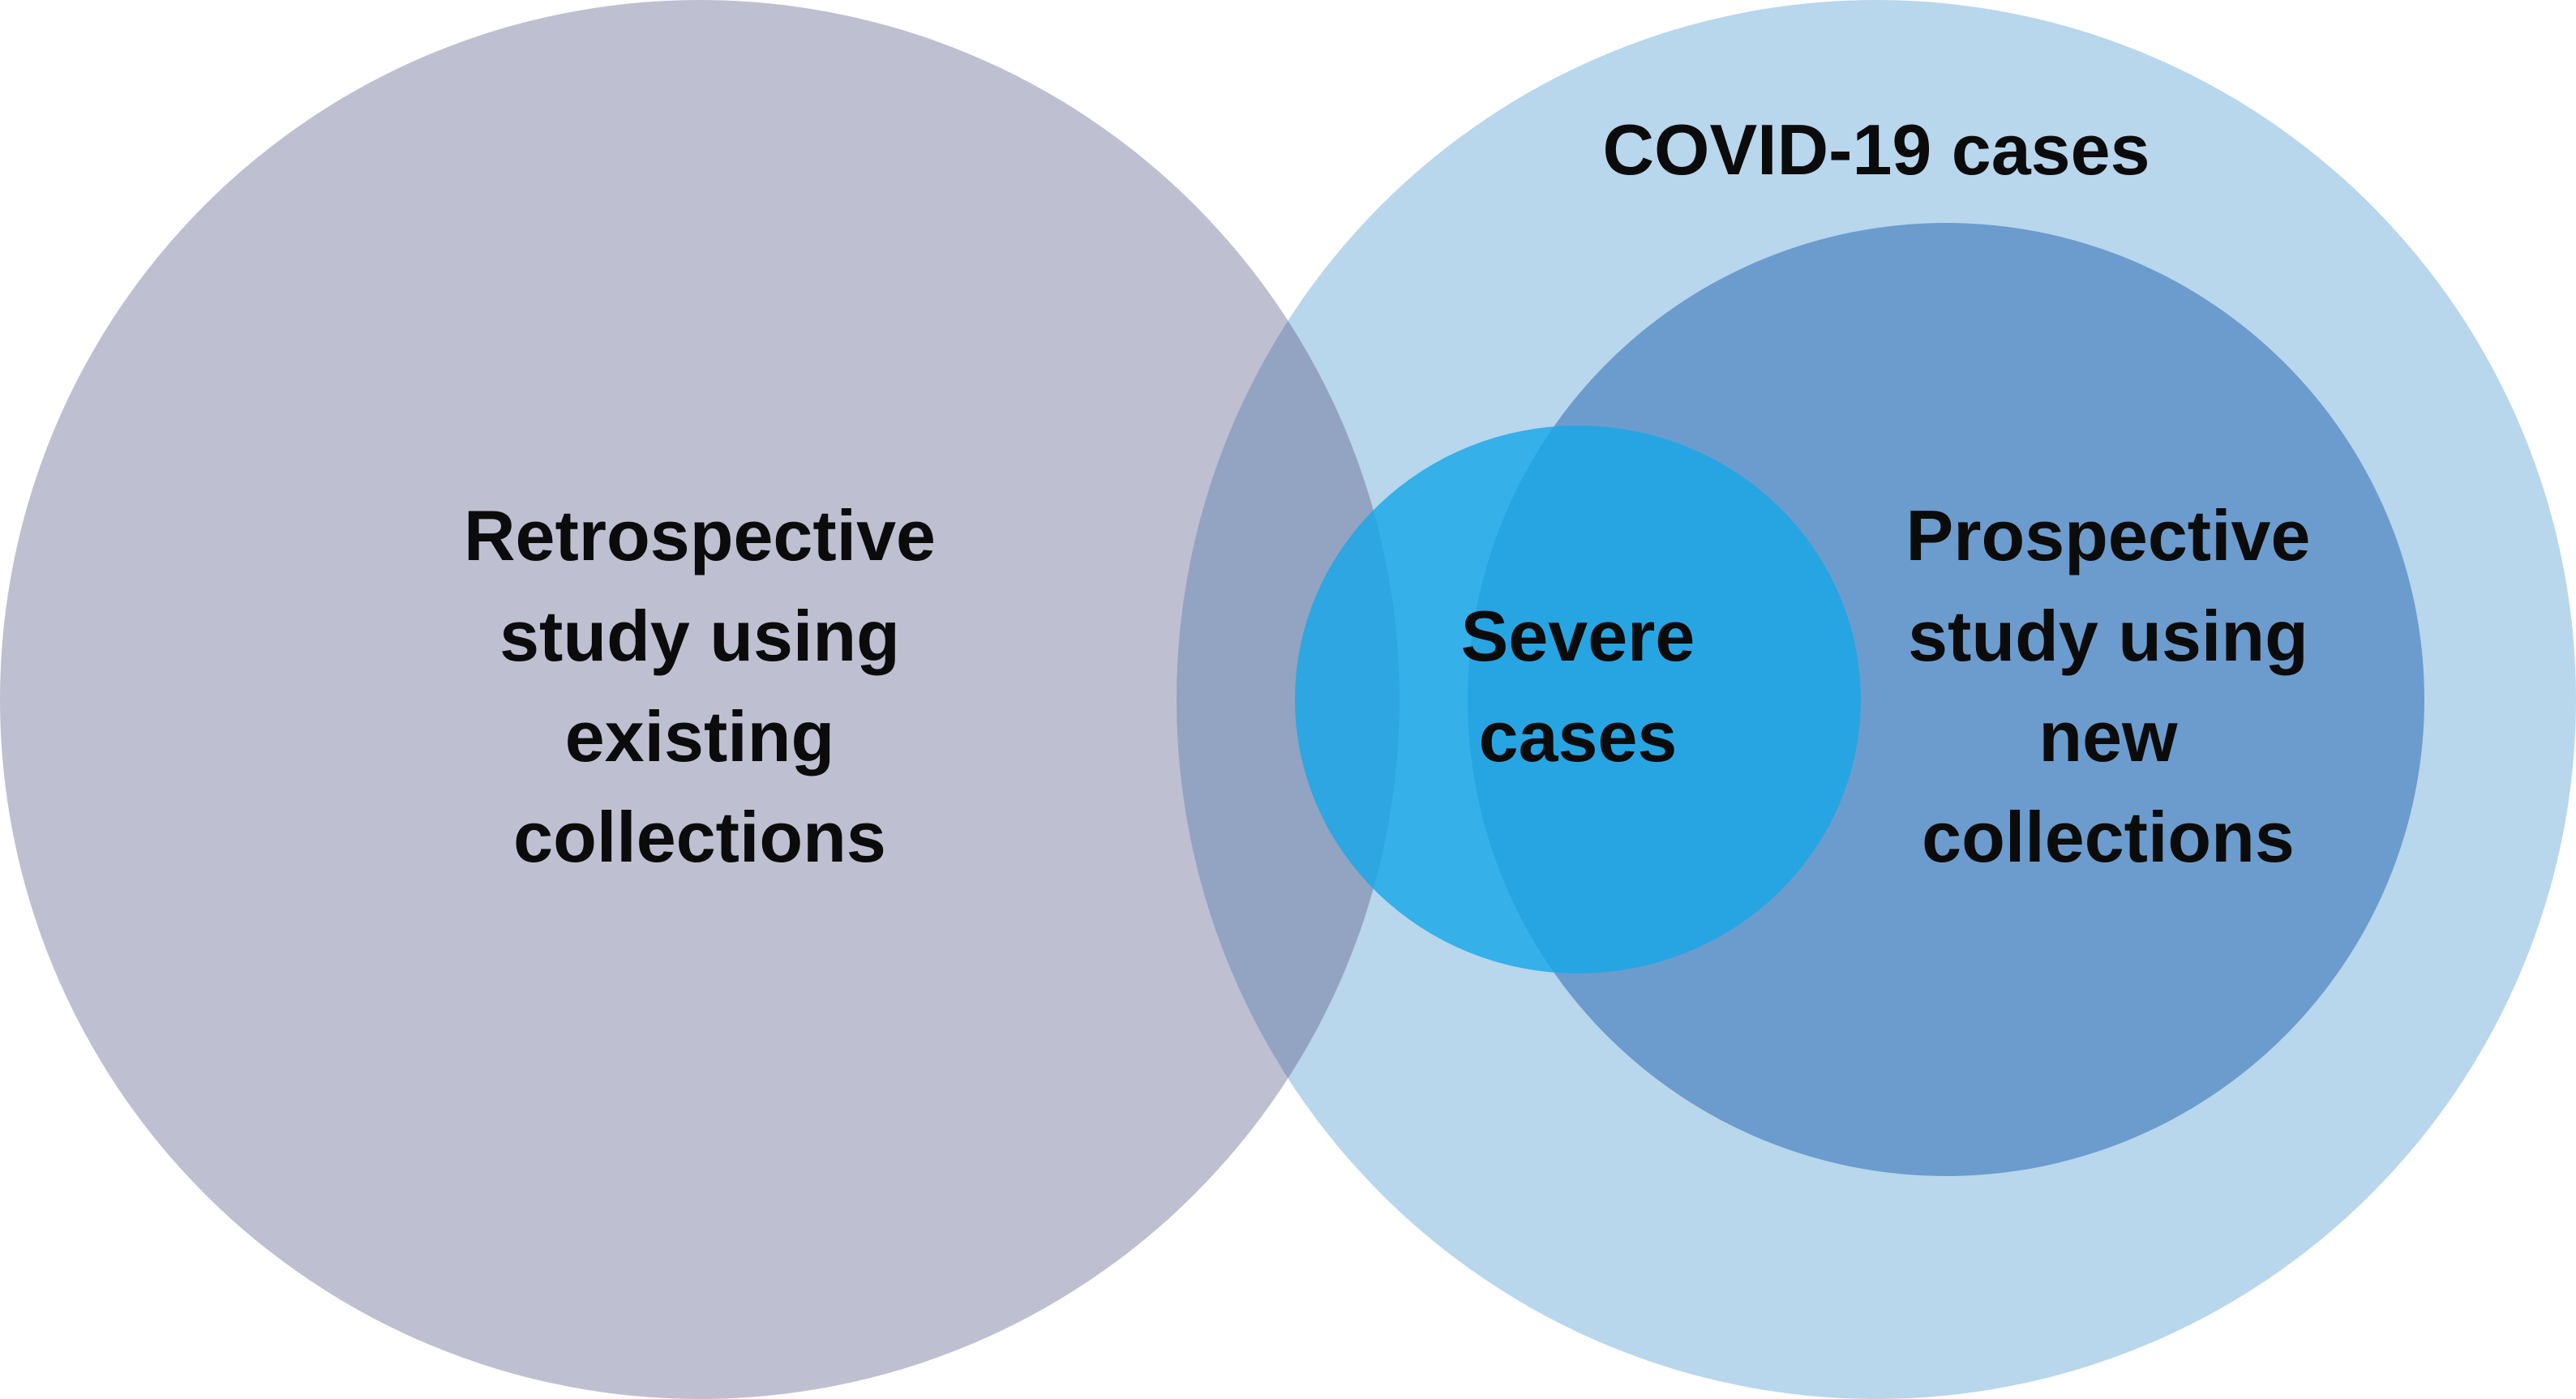 The width and height of the screenshot is (2576, 1399). What do you see at coordinates (1578, 736) in the screenshot?
I see `severe-cases-label-line-2: cases` at bounding box center [1578, 736].